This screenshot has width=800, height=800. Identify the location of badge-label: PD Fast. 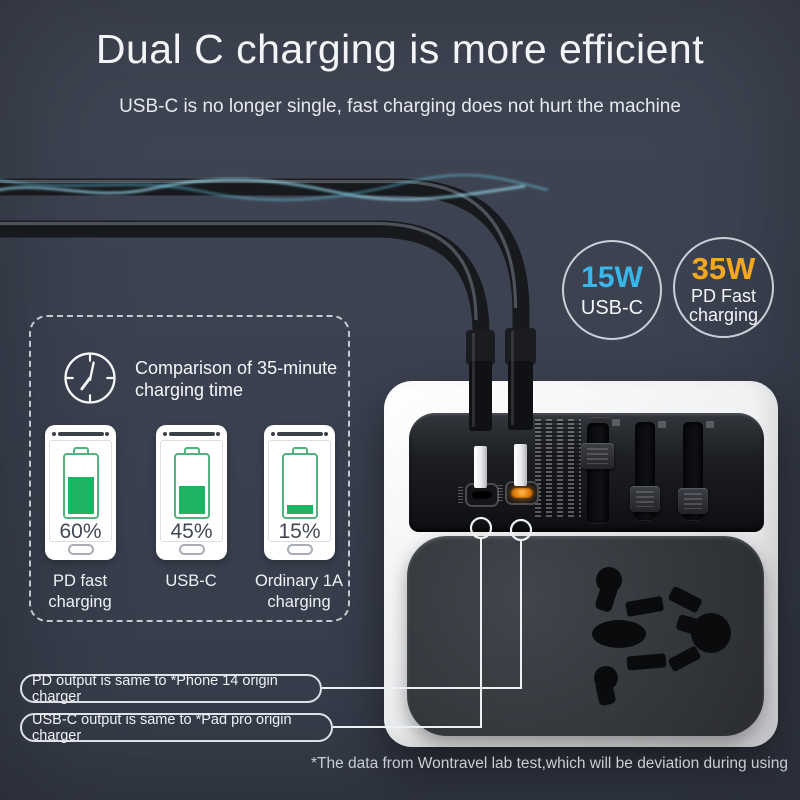
(723, 295).